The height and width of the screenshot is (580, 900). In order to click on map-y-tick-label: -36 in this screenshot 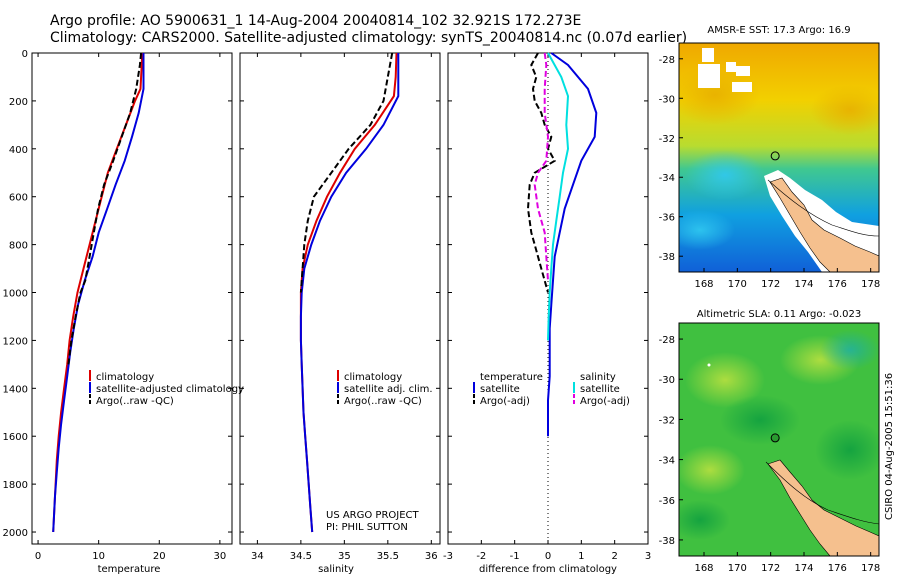, I will do `click(667, 501)`.